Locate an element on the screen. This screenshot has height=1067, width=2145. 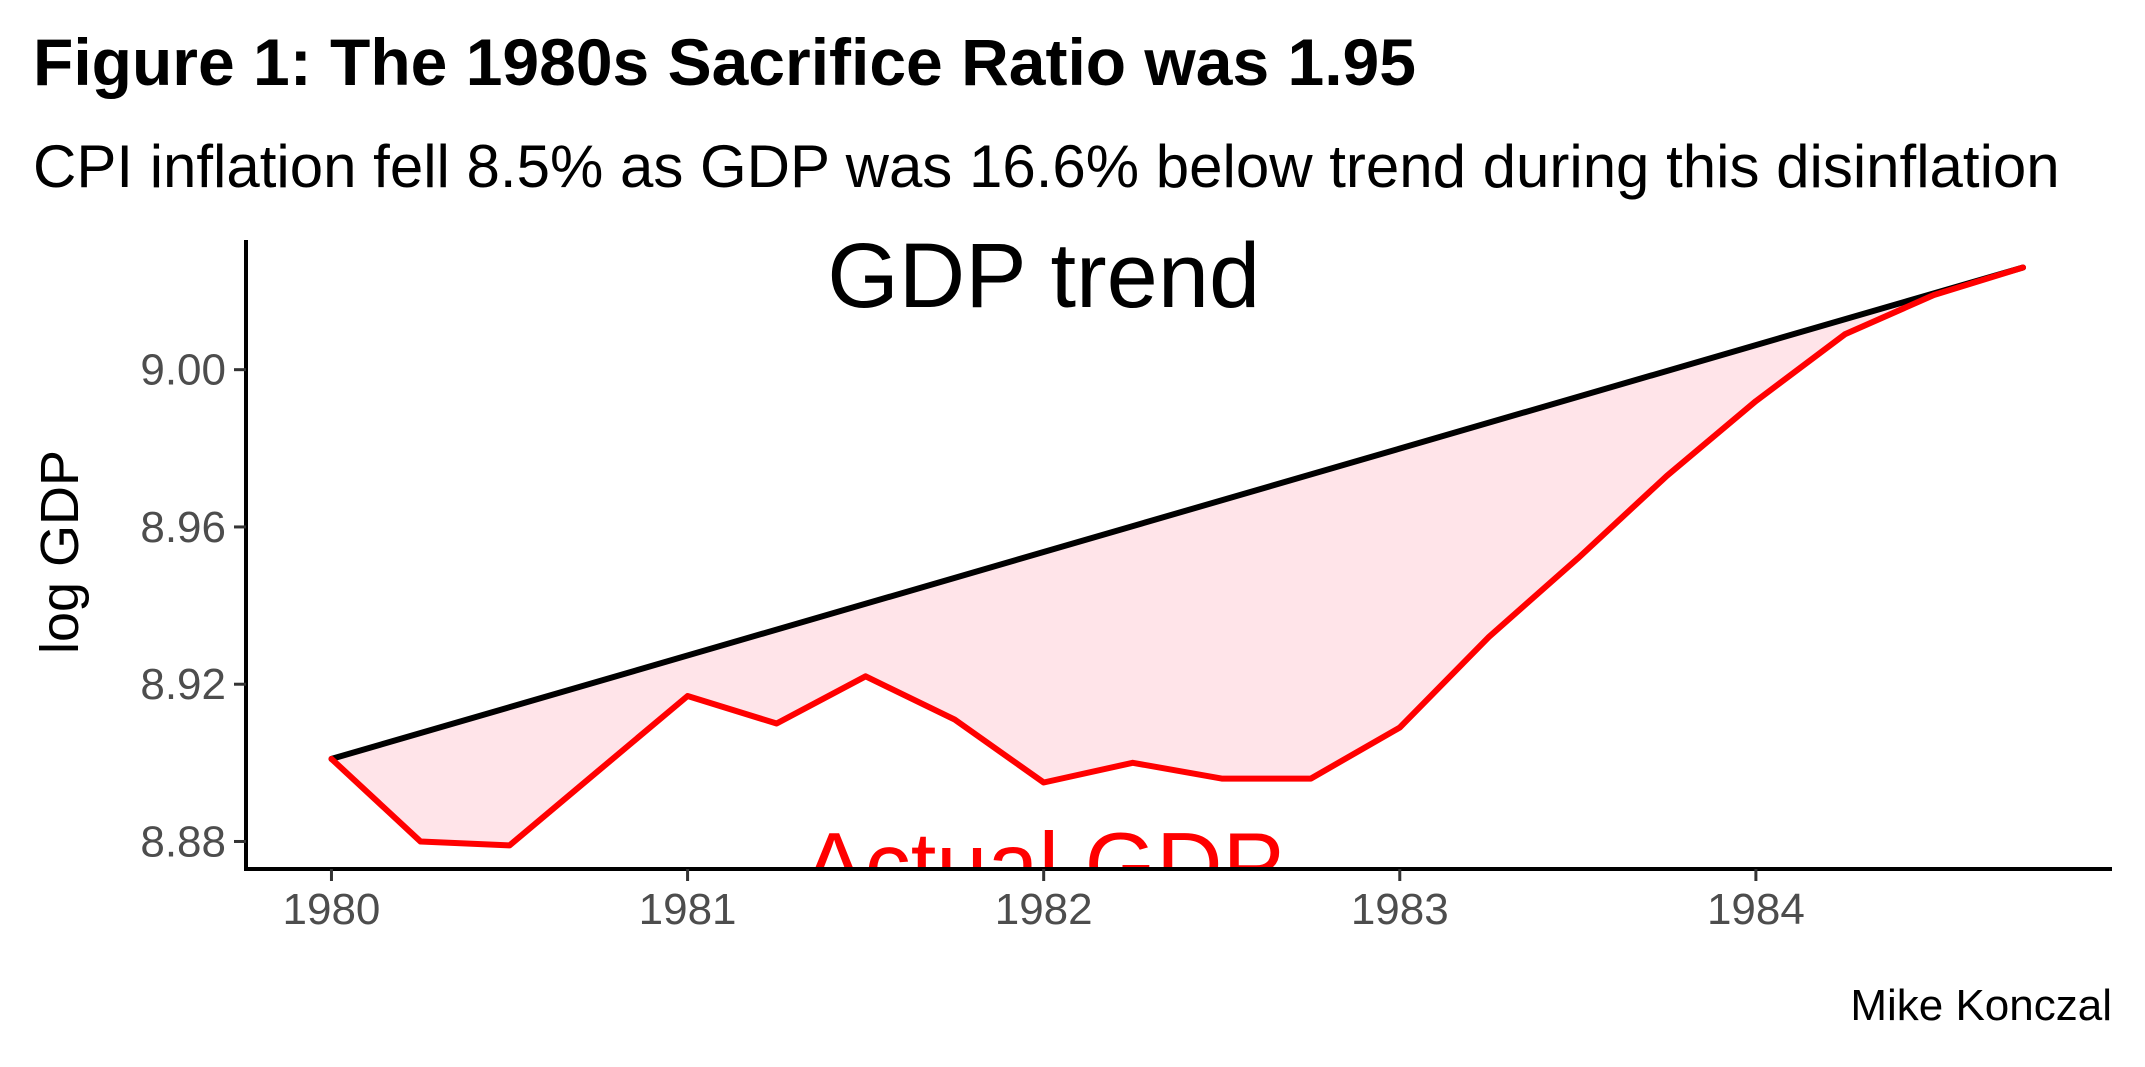
annotation-actual-gdp: Actual GDP is located at coordinates (1043, 866).